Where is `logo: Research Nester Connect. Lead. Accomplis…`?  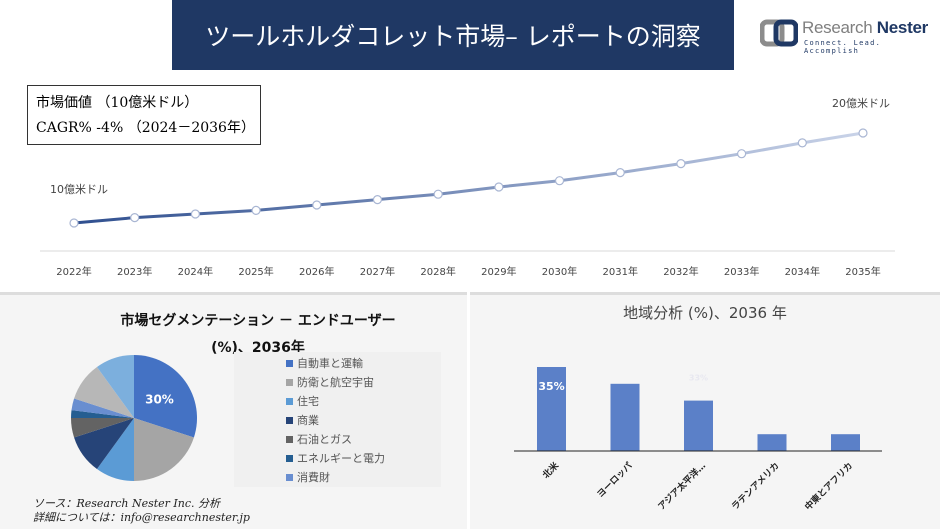
logo: Research Nester Connect. Lead. Accomplis… is located at coordinates (844, 36).